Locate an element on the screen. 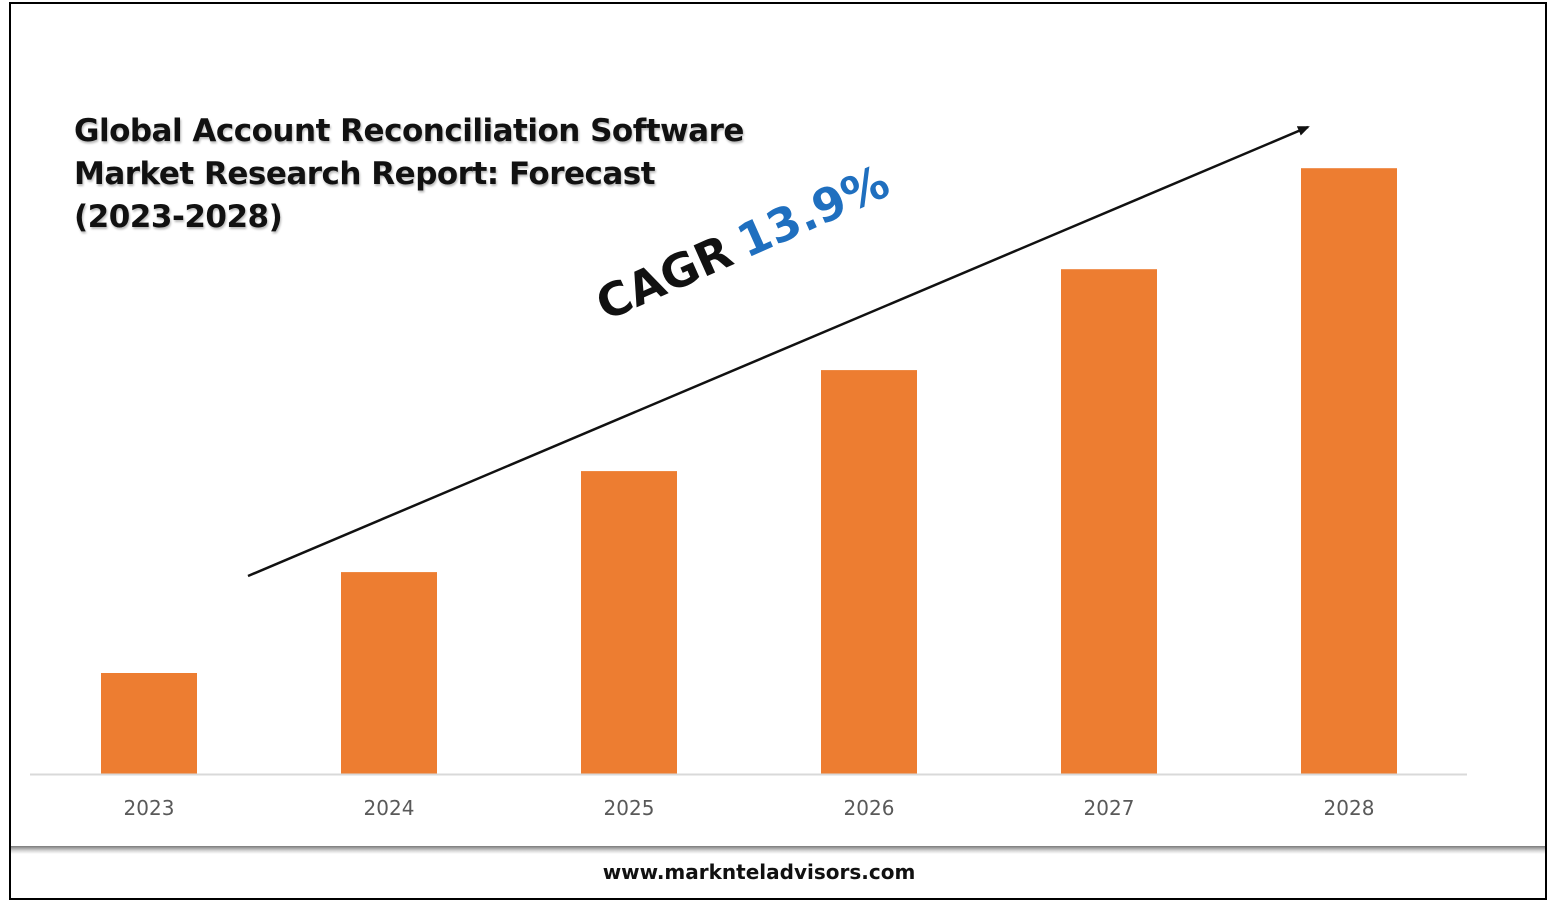 The width and height of the screenshot is (1557, 906). footer-divider is located at coordinates (778, 850).